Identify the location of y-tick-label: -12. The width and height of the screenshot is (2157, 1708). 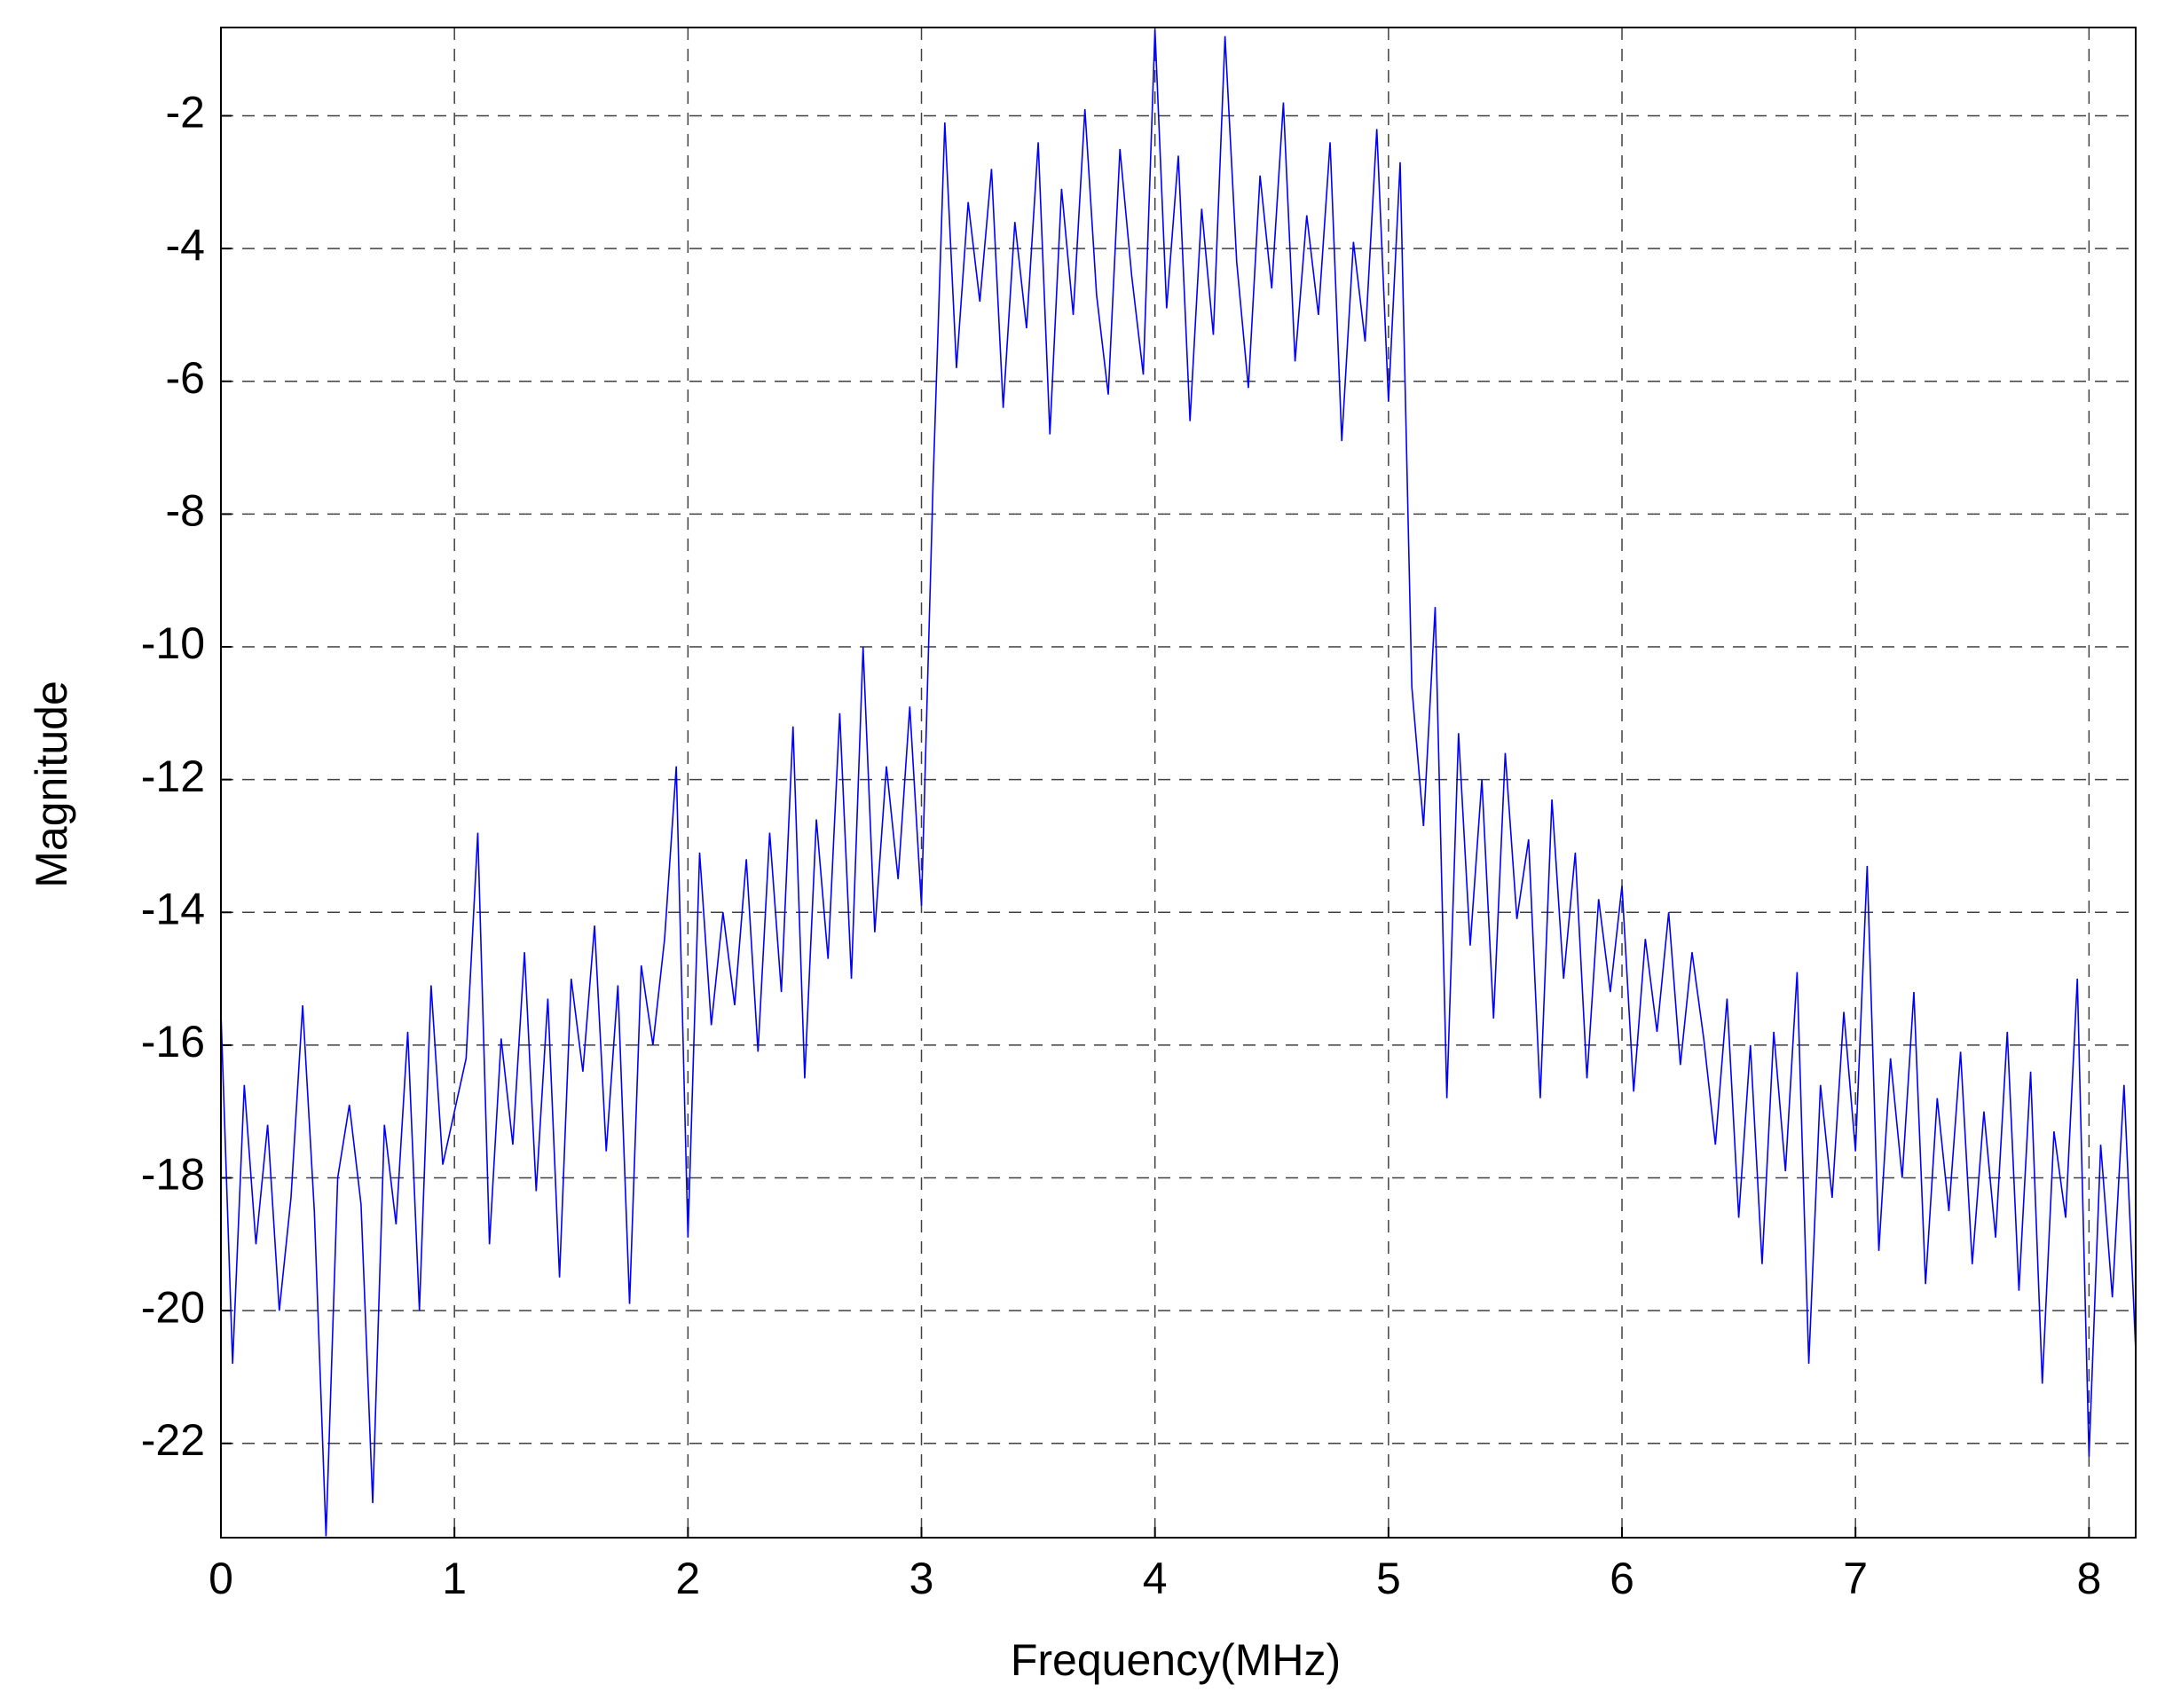
(173, 776).